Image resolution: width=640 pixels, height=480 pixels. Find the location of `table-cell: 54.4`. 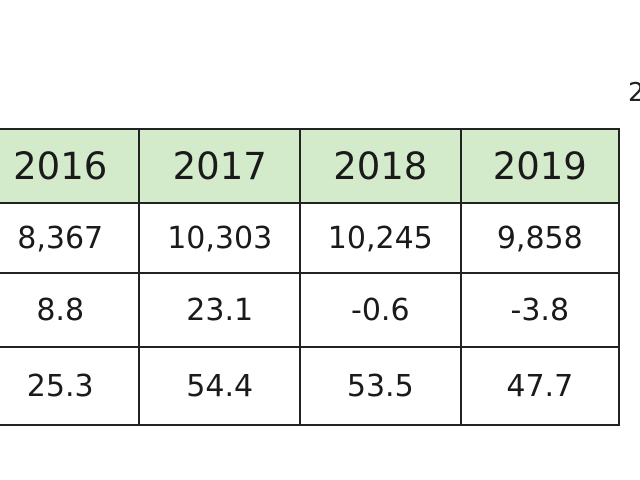

table-cell: 54.4 is located at coordinates (219, 386).